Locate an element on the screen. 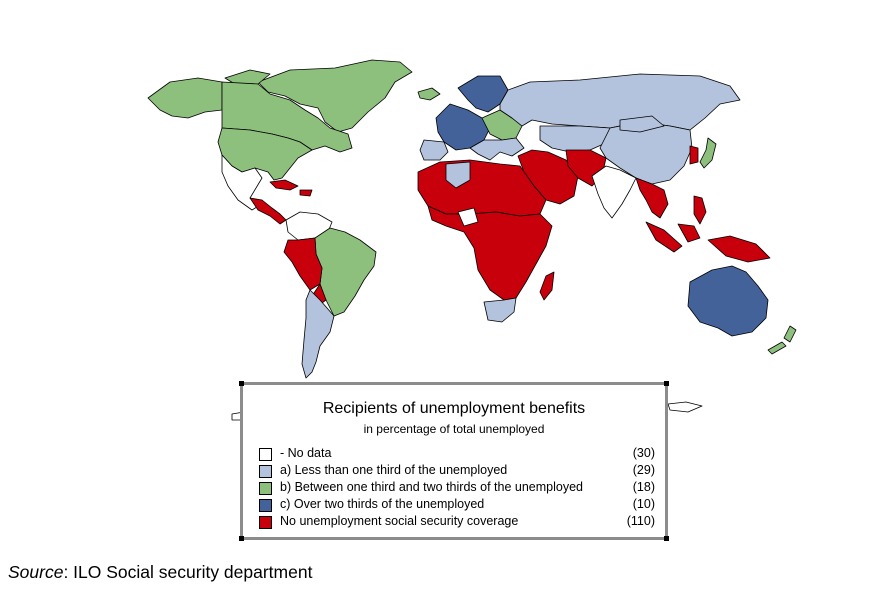 Image resolution: width=890 pixels, height=593 pixels. legend-title: Recipients of unemployment benefits is located at coordinates (454, 408).